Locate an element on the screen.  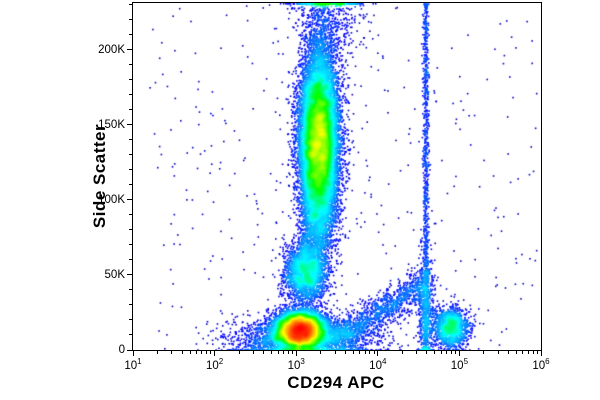
x-tick-label: 10⁴ is located at coordinates (378, 364).